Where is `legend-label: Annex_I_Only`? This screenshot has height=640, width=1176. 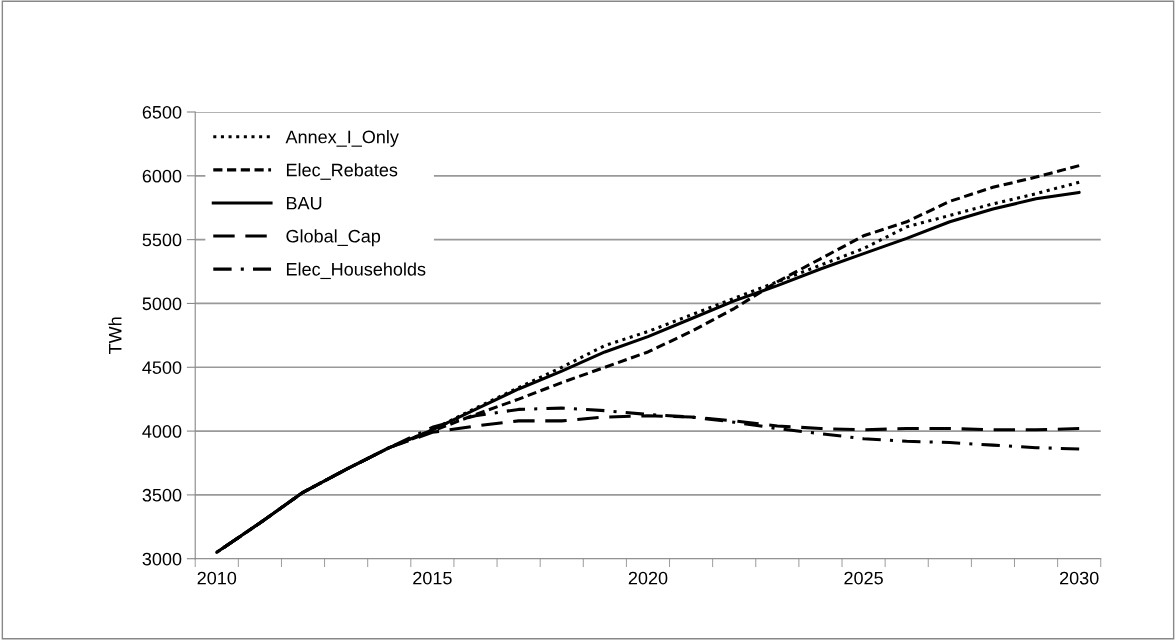 legend-label: Annex_I_Only is located at coordinates (342, 138).